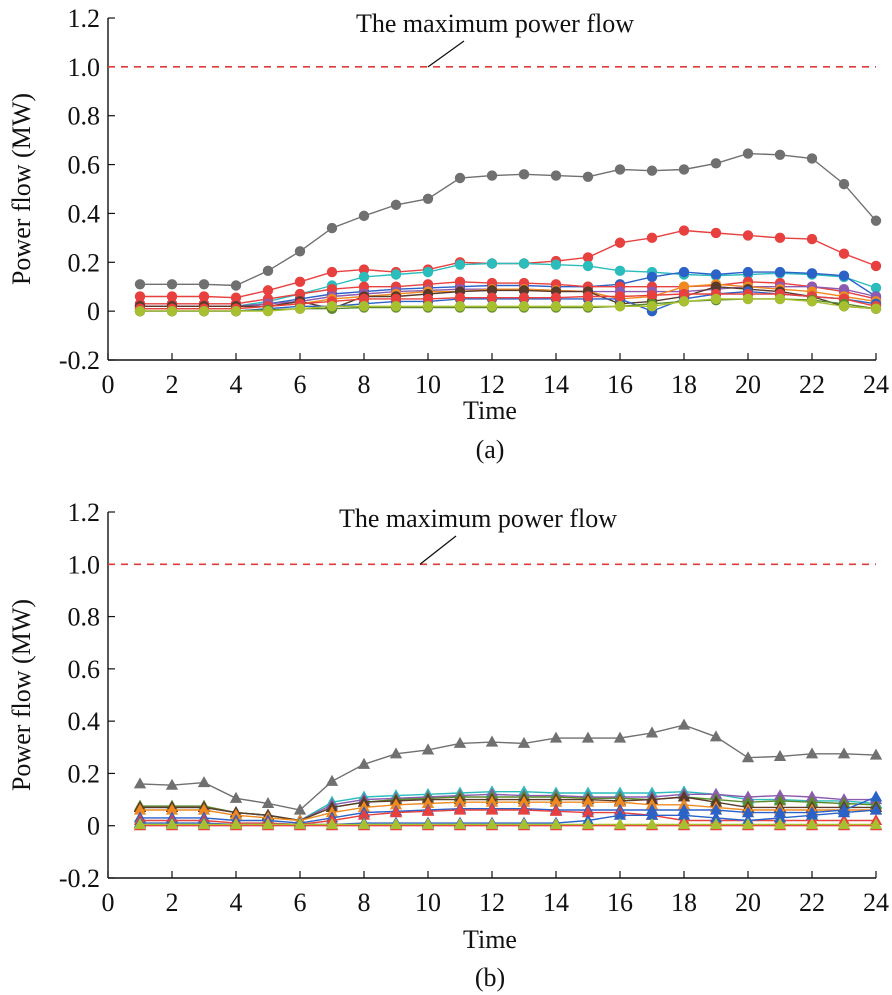  I want to click on x-tick-label: 0, so click(108, 902).